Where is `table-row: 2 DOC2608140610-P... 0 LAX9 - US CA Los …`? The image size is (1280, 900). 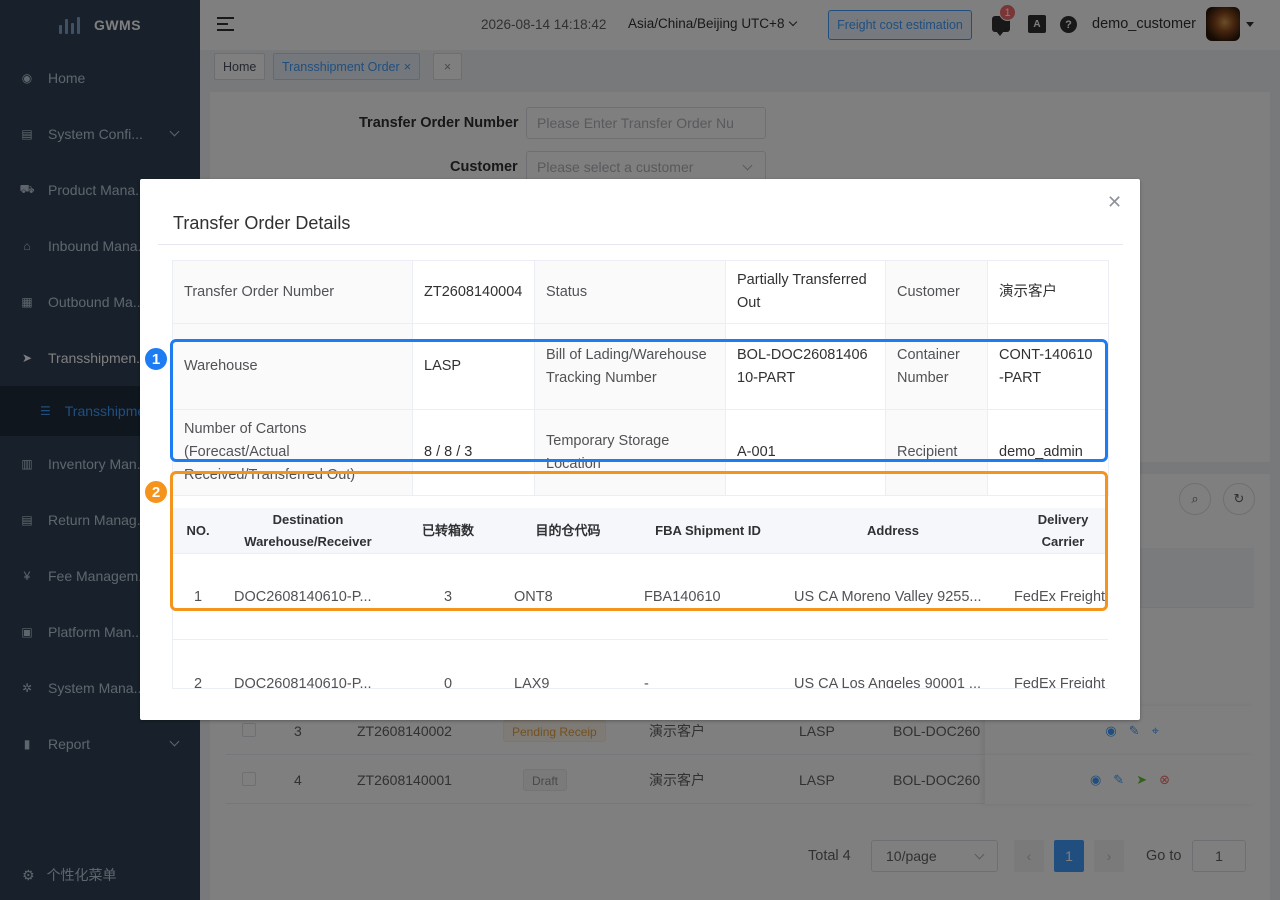
table-row: 2 DOC2608140610-P... 0 LAX9 - US CA Los … is located at coordinates (640, 665).